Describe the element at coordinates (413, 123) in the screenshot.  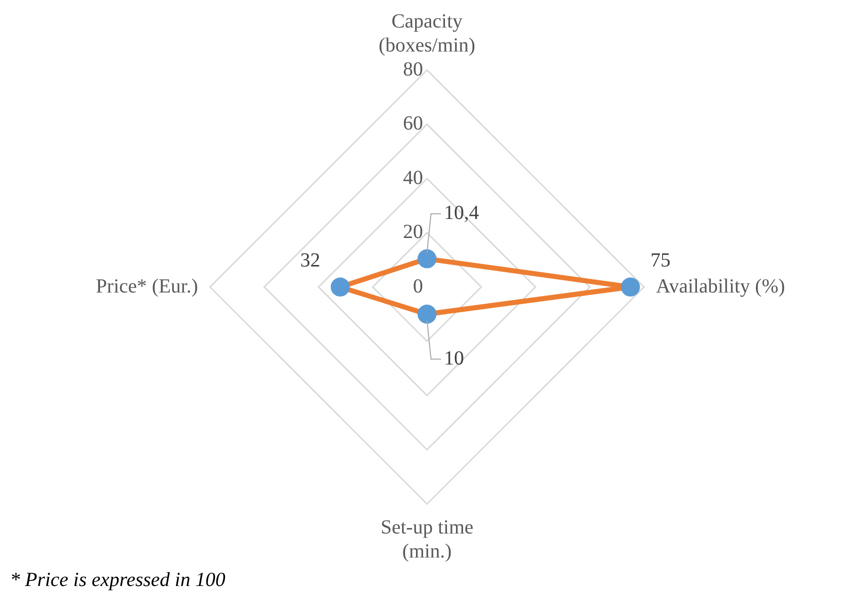
I see `y-tick-label: 60` at that location.